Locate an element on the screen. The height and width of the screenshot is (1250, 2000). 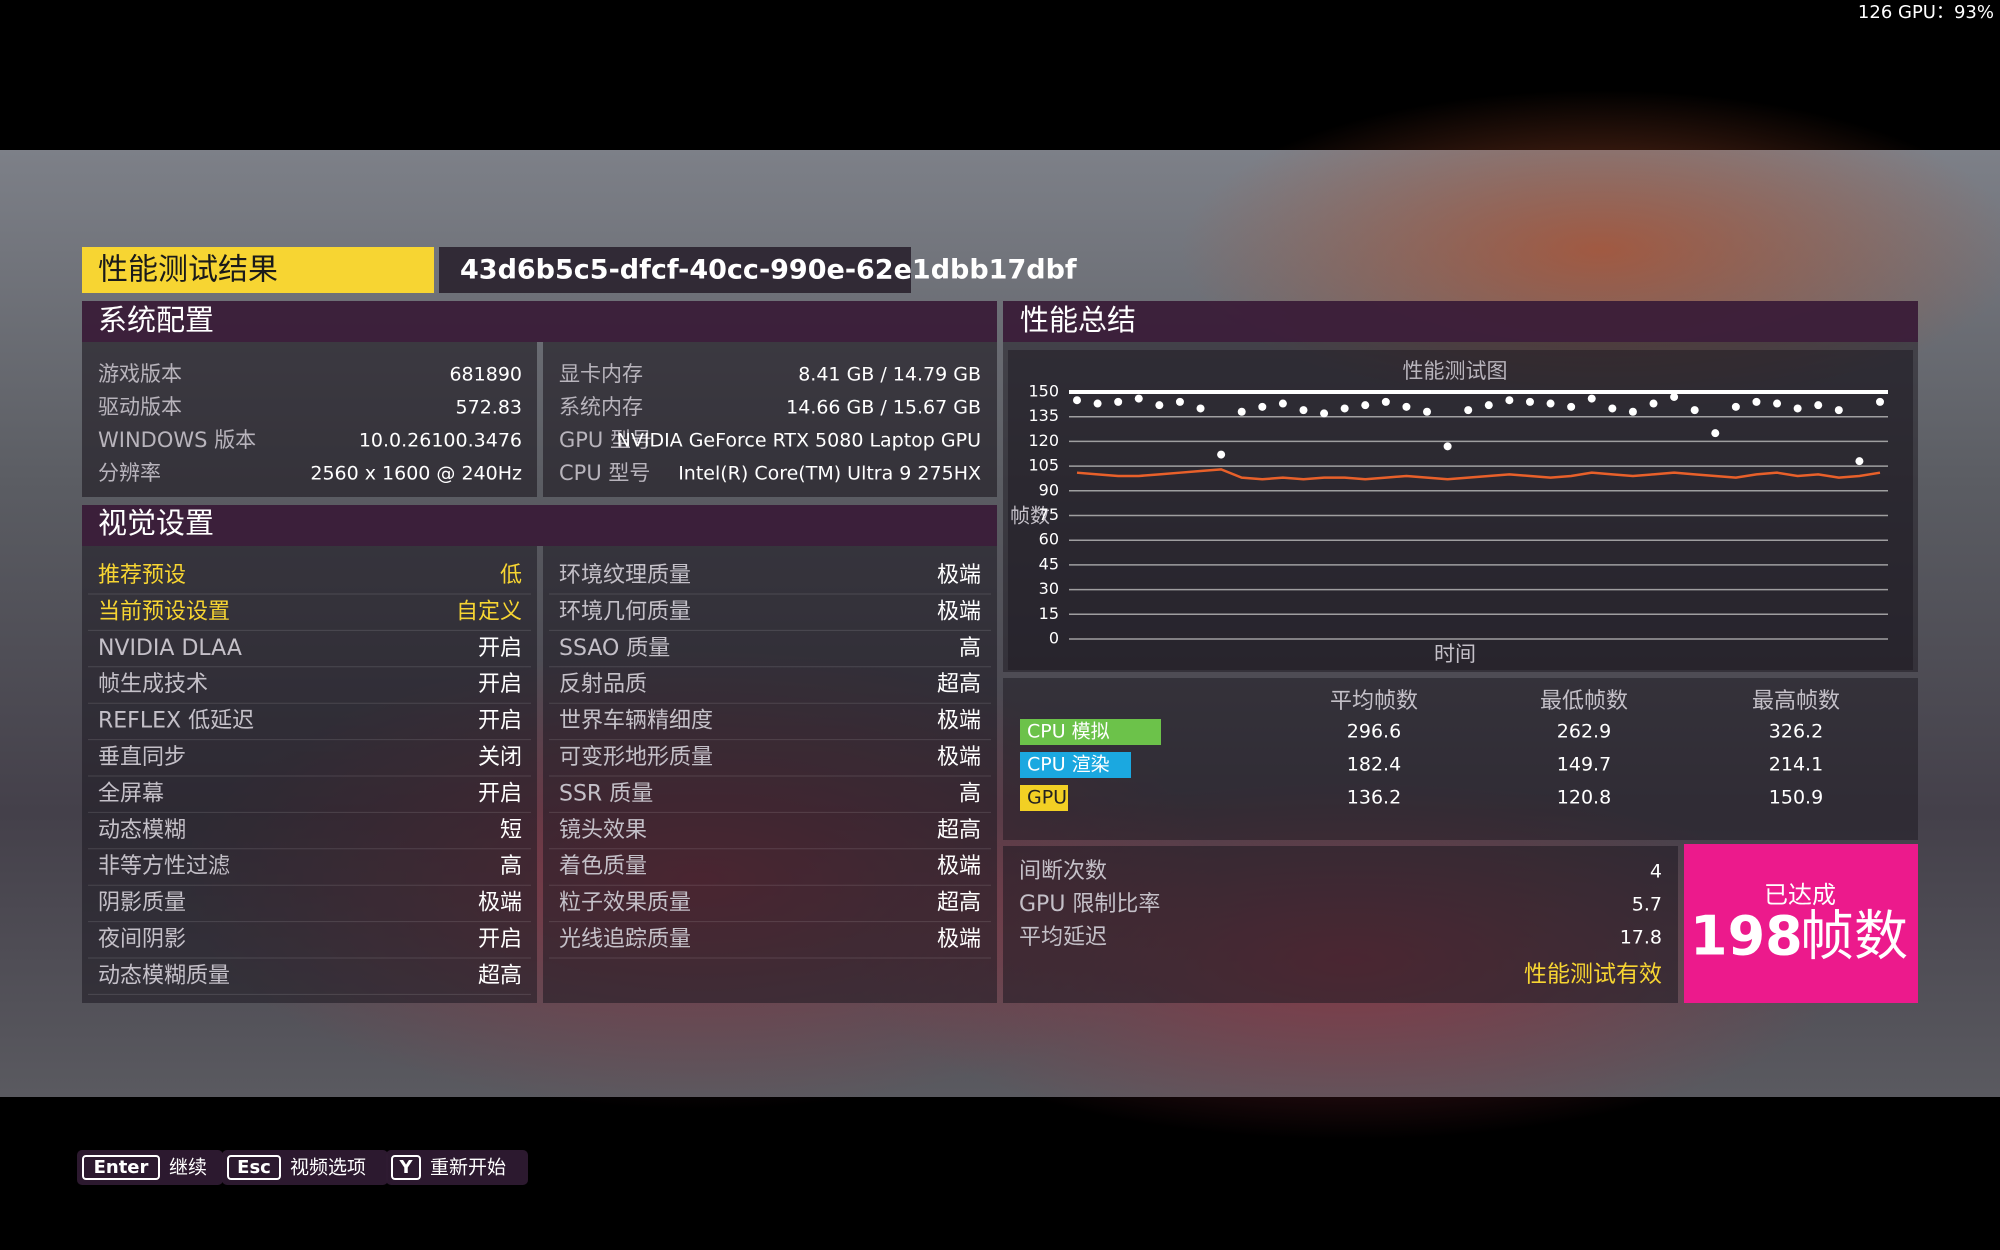
metric-label: 间断次数 is located at coordinates (1063, 871).